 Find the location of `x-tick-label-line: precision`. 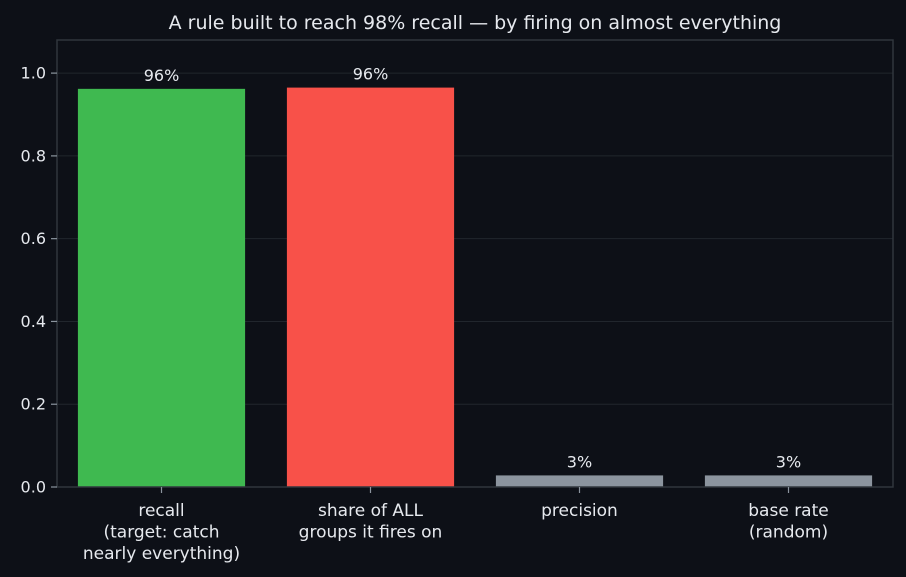

x-tick-label-line: precision is located at coordinates (579, 511).